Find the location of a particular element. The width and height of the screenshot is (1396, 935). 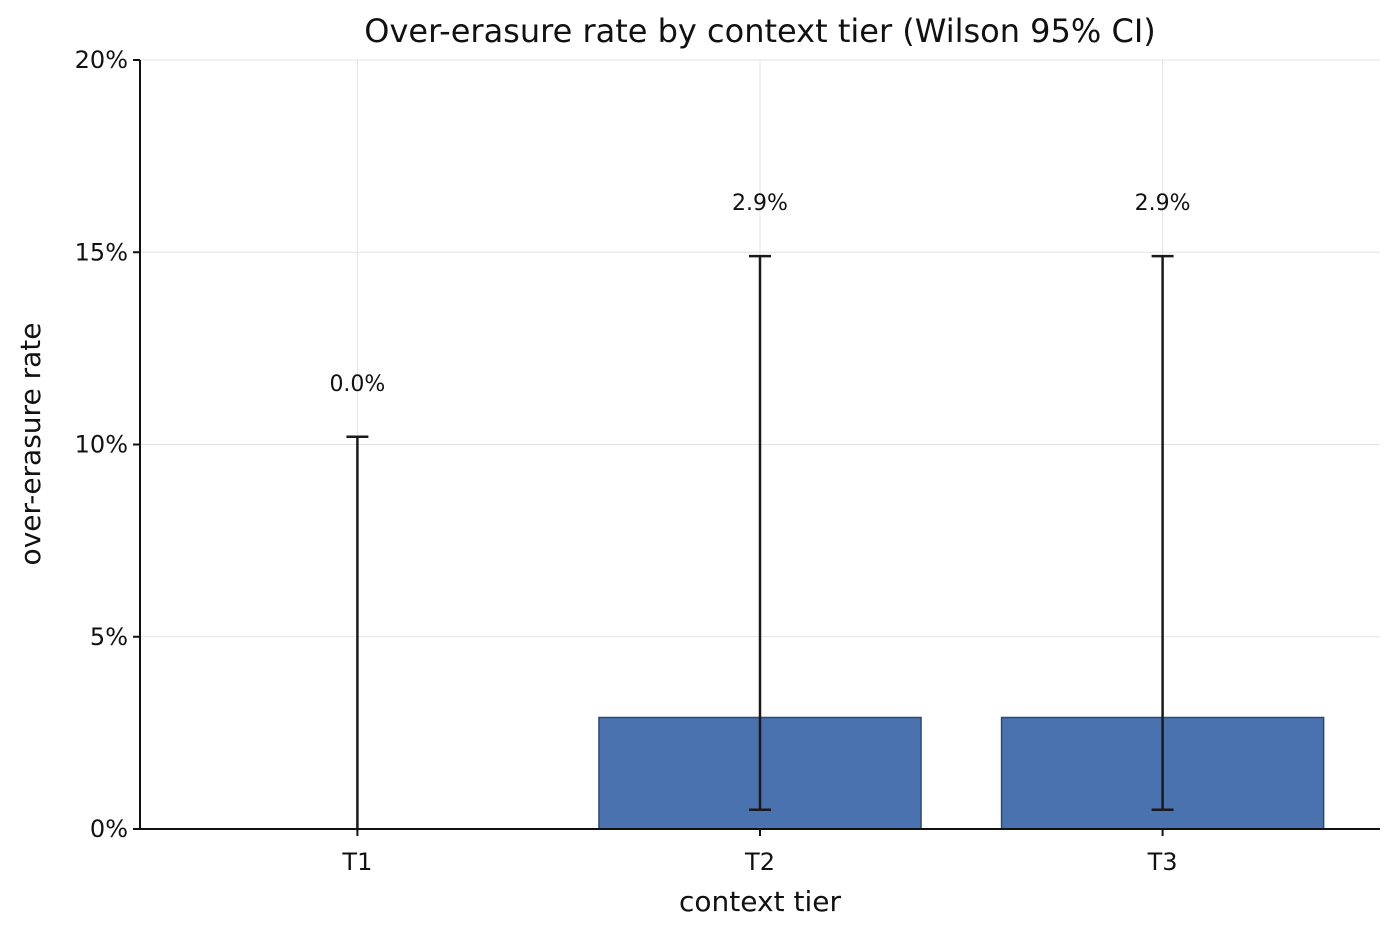

y-tick-label: 15% is located at coordinates (101, 252).